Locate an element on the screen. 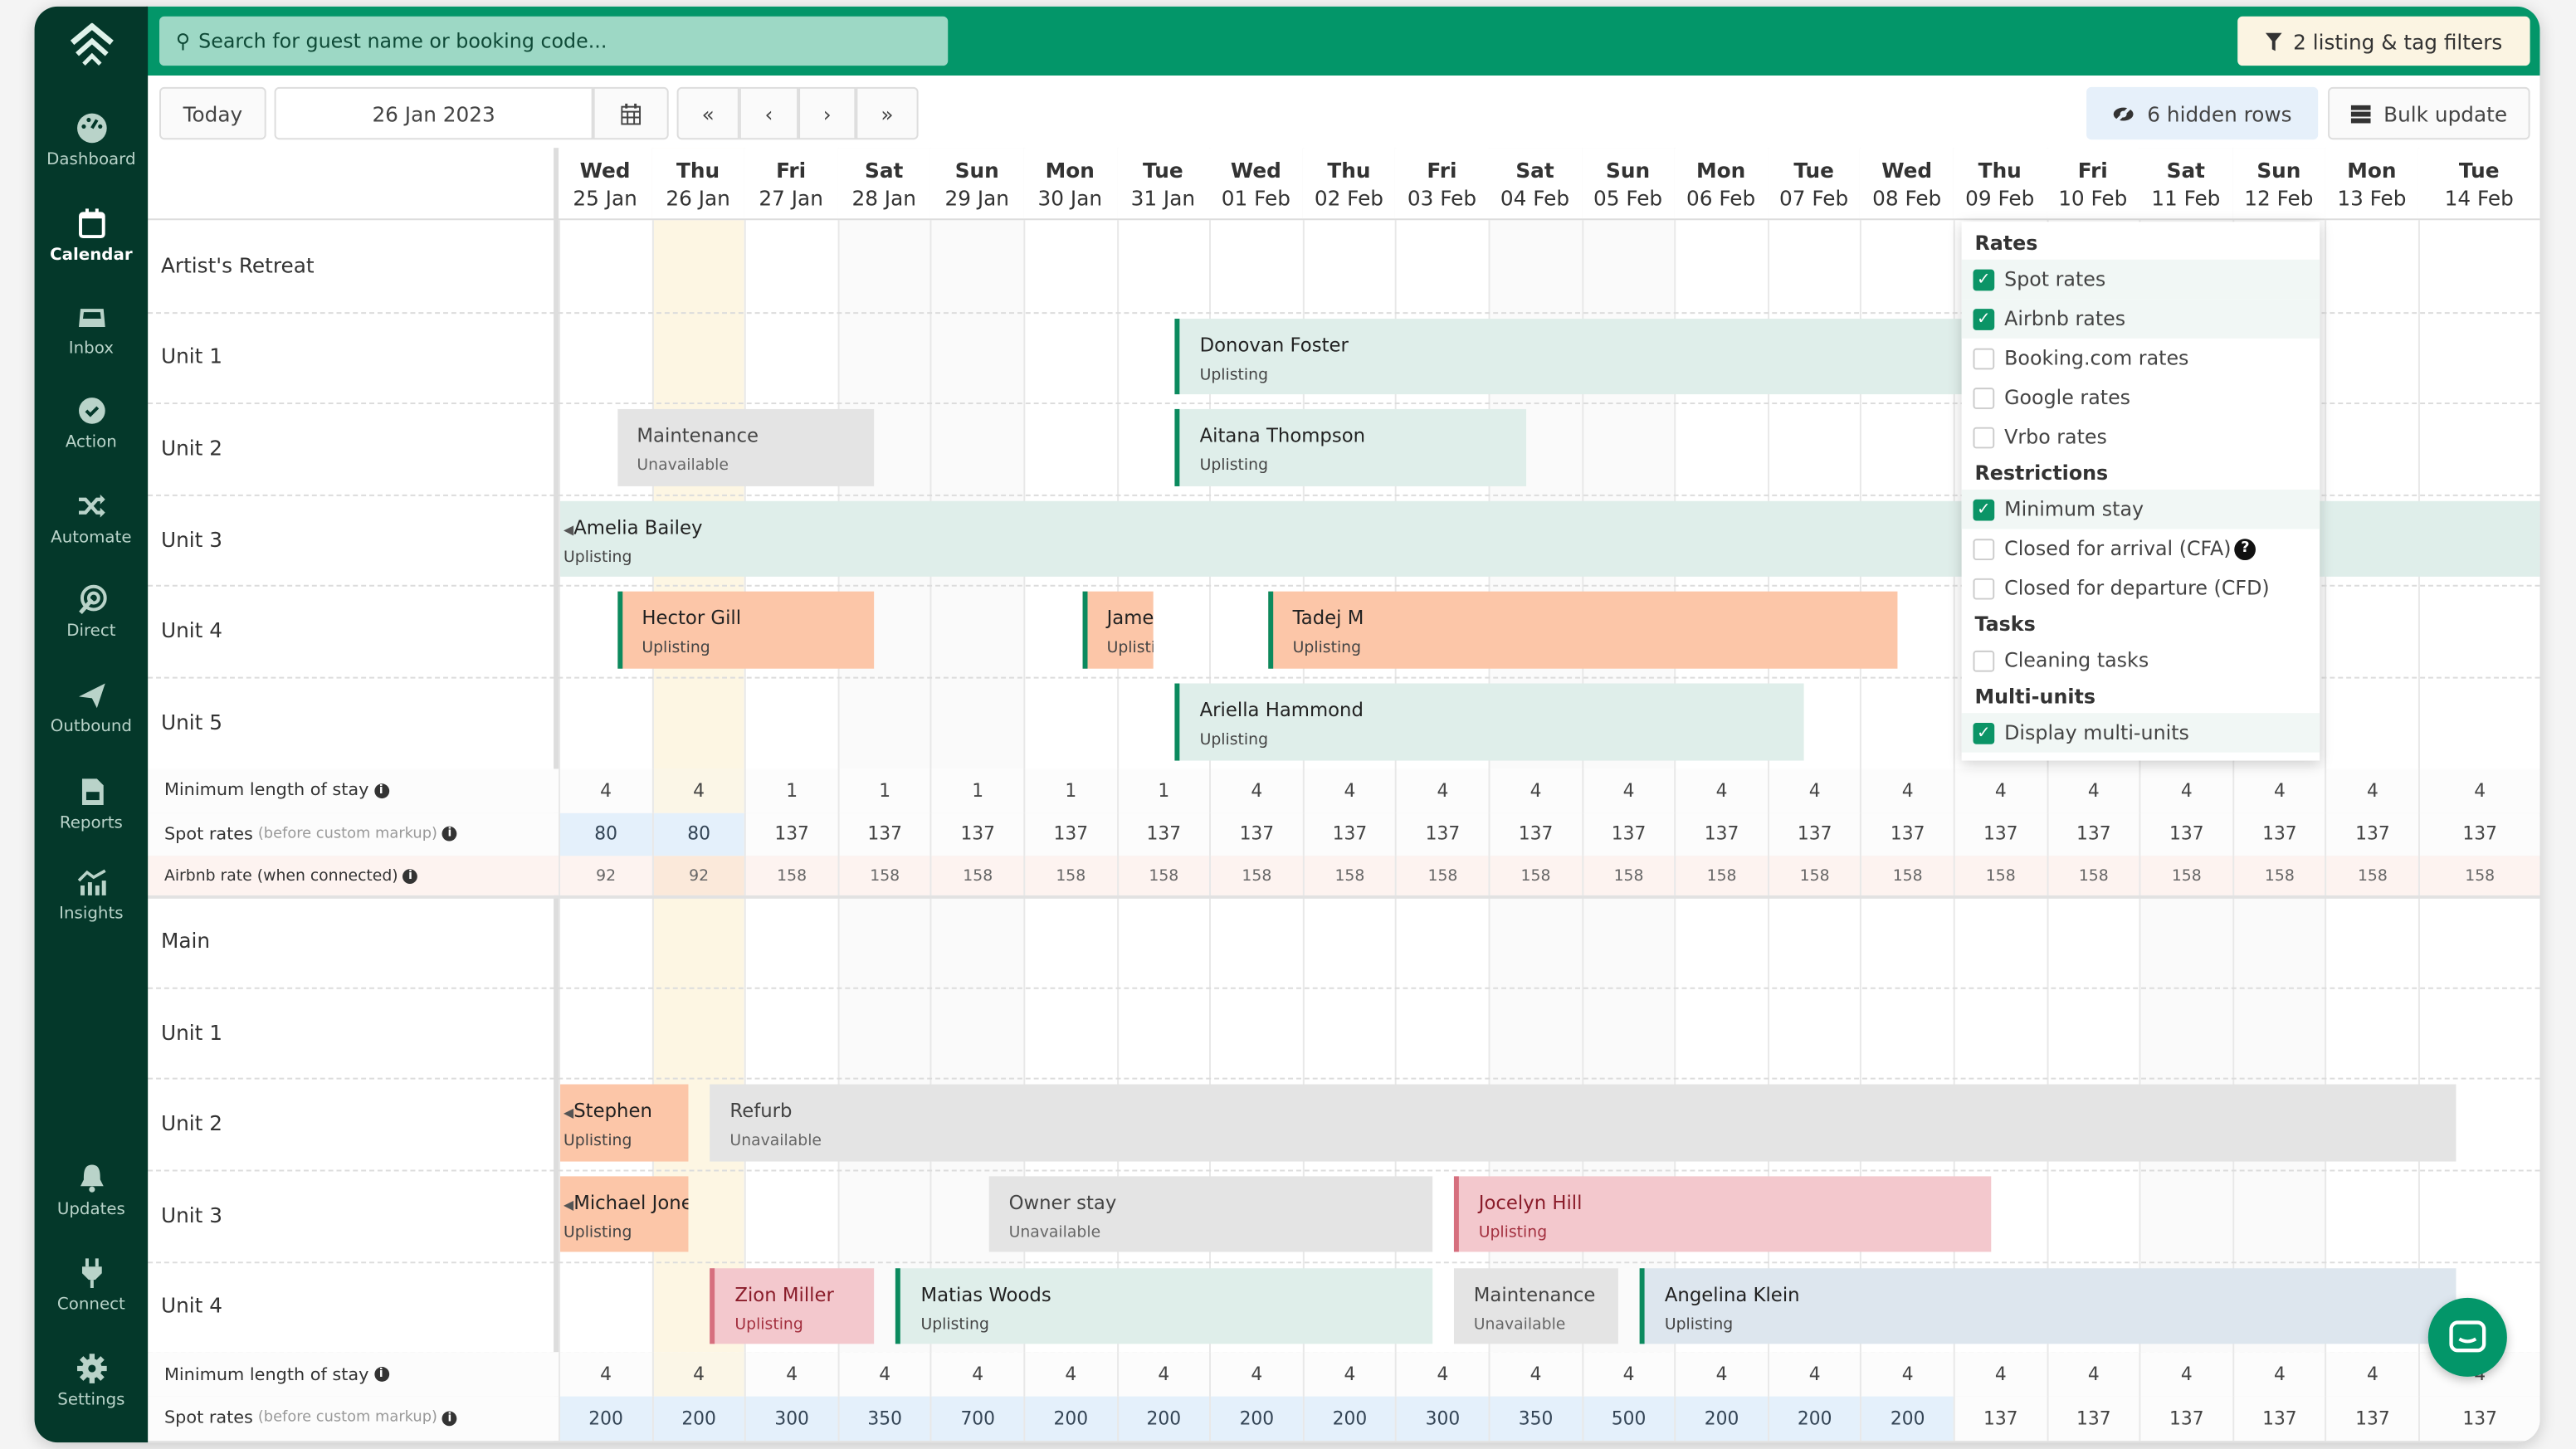 The height and width of the screenshot is (1449, 2576). previous-button: ‹ is located at coordinates (769, 113).